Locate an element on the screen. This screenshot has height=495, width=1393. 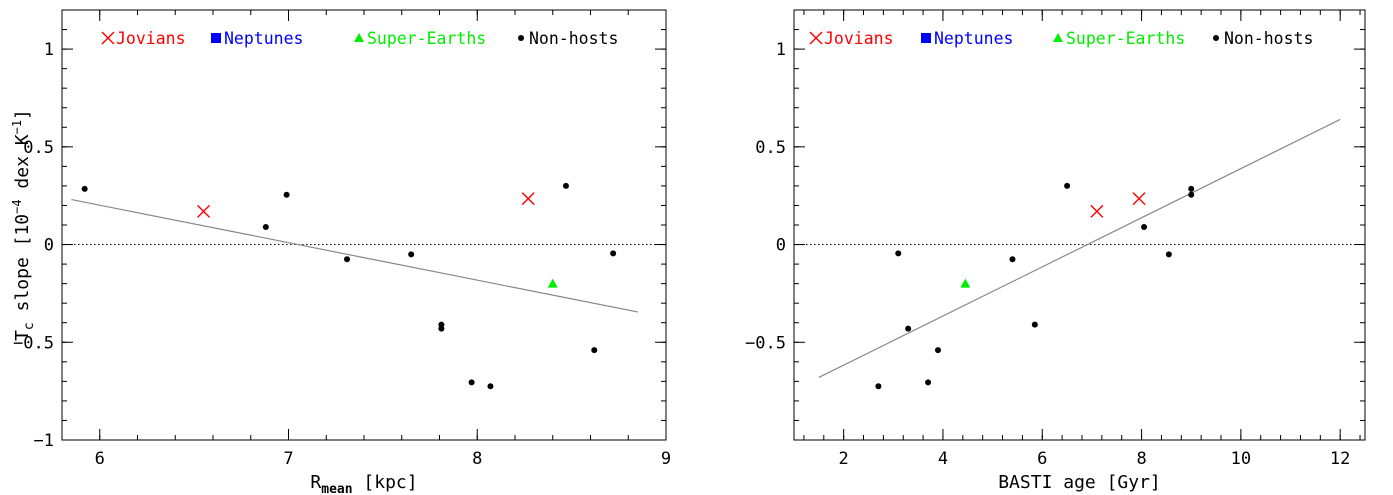
y-axis-label-unit: dex K is located at coordinates (22, 166).